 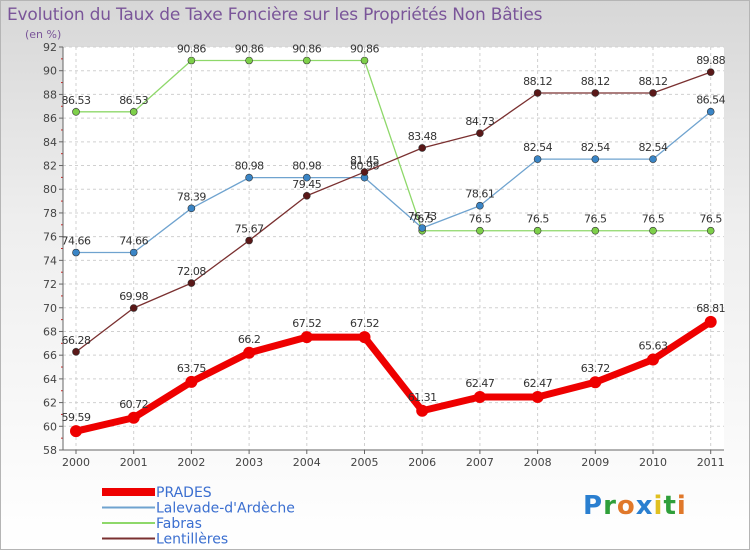 I want to click on x-tick-label: 2011, so click(x=711, y=462).